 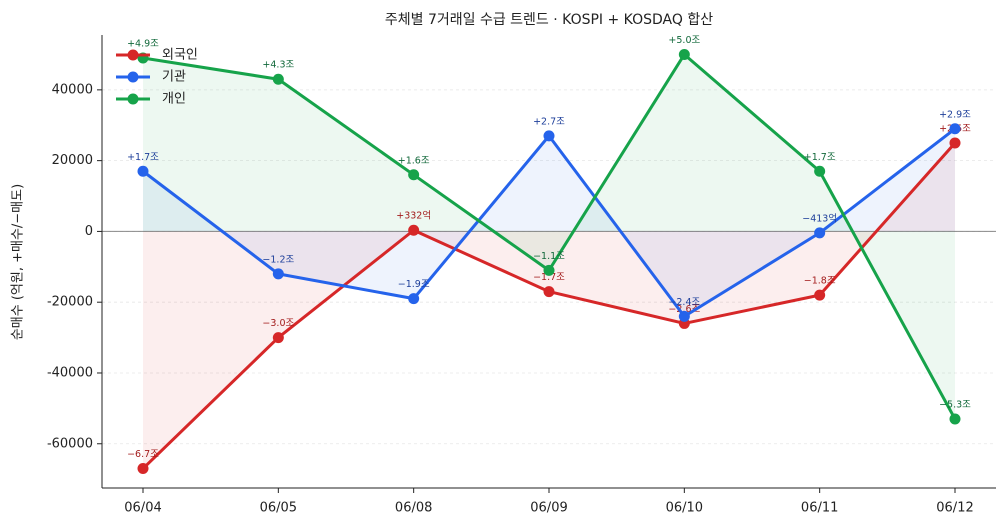 I want to click on data-label: +2.9조, so click(x=955, y=114).